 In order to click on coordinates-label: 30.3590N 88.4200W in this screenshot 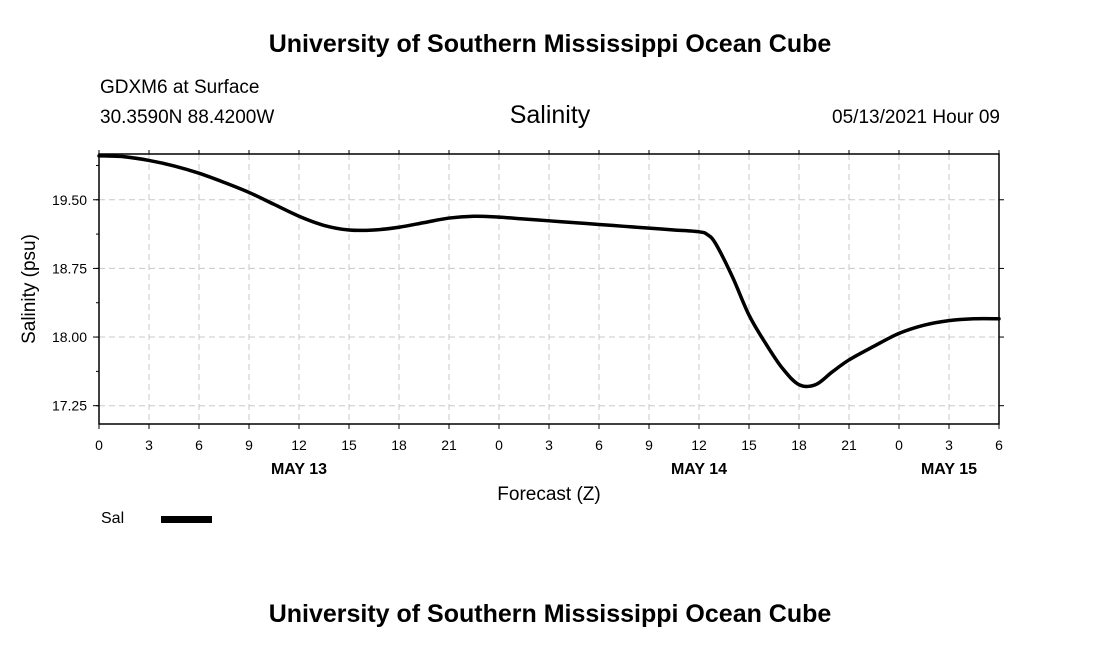, I will do `click(187, 117)`.